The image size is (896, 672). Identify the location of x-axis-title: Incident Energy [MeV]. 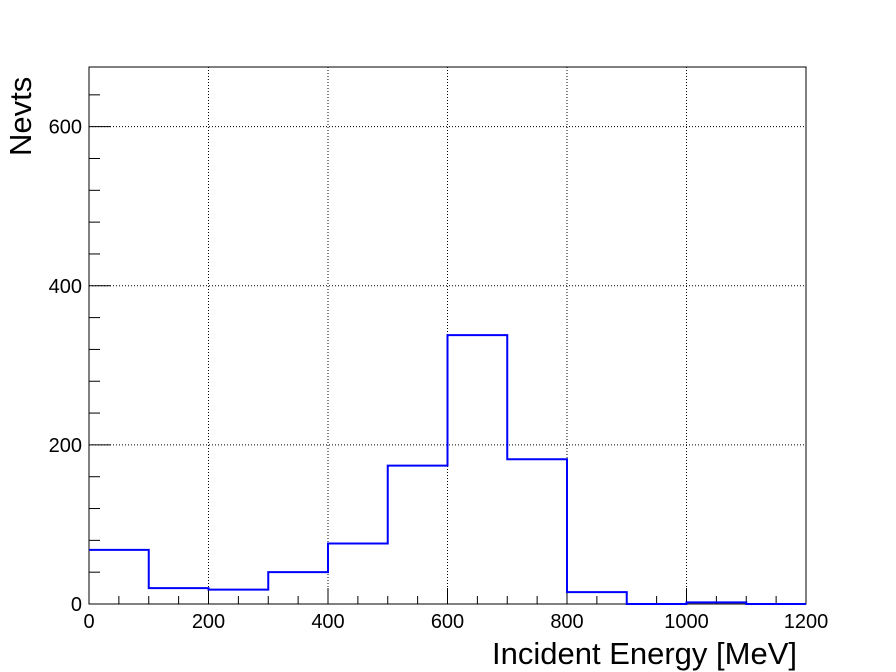
(644, 653).